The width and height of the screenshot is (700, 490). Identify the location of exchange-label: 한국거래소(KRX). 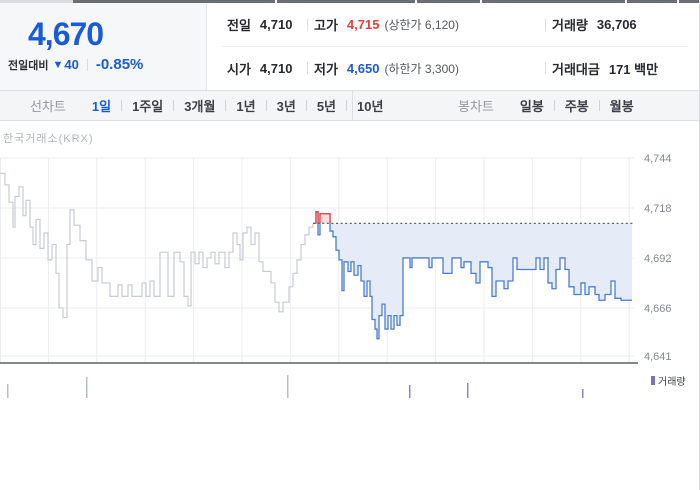
(48, 139).